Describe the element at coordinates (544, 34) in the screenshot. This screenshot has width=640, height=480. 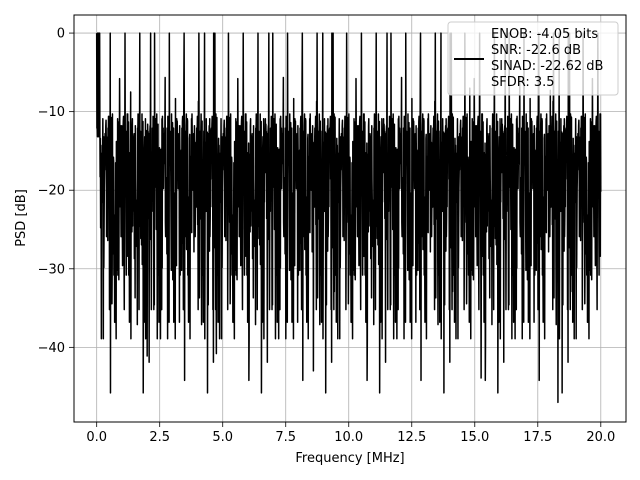
I see `legend-enob: ENOB: -4.05 bits` at that location.